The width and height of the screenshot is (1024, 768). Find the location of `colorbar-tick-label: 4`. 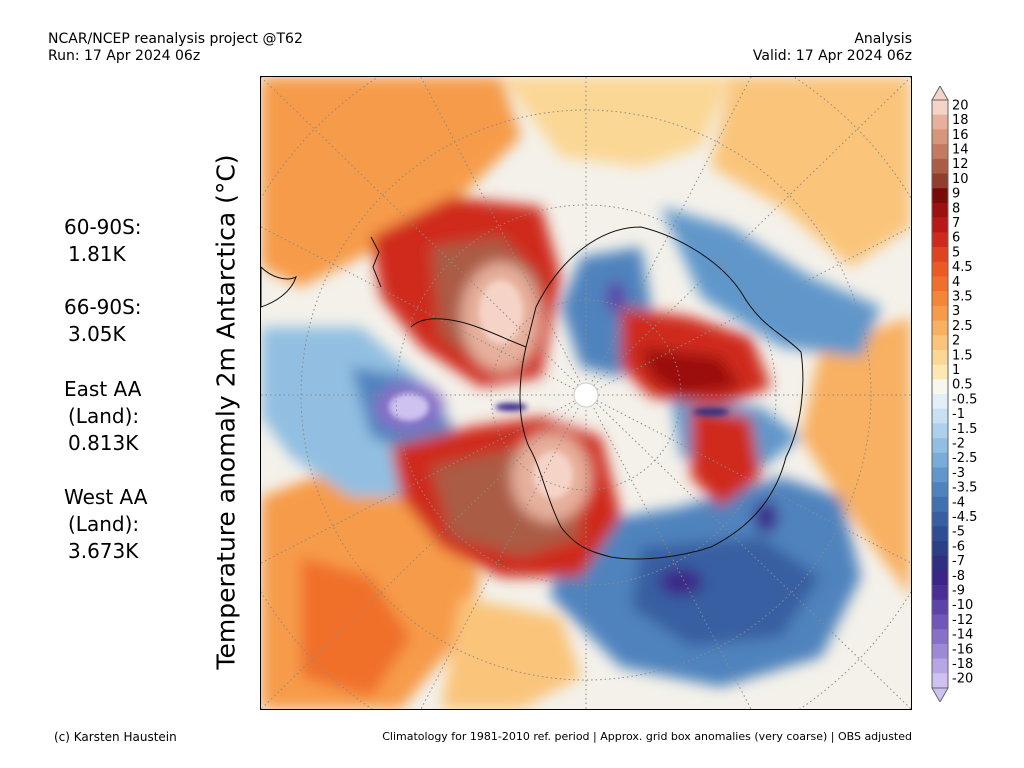

colorbar-tick-label: 4 is located at coordinates (956, 282).